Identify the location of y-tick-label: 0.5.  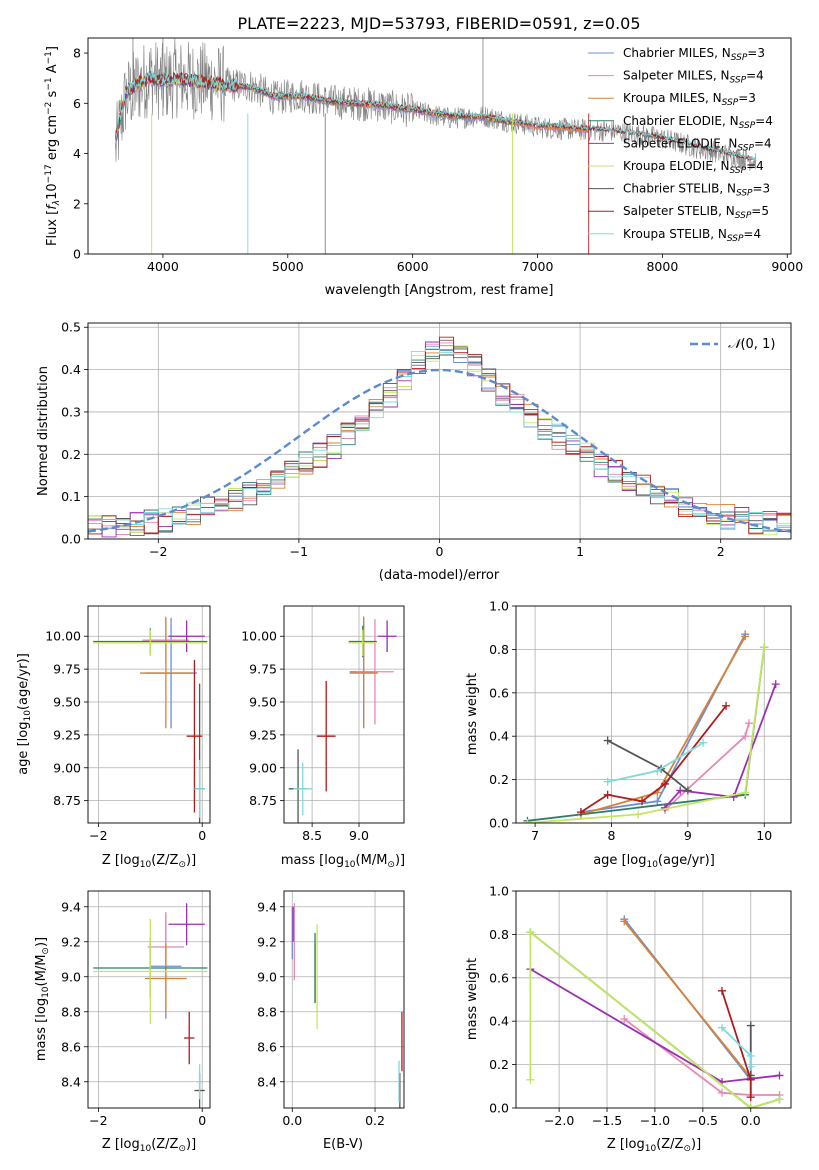
(71, 327).